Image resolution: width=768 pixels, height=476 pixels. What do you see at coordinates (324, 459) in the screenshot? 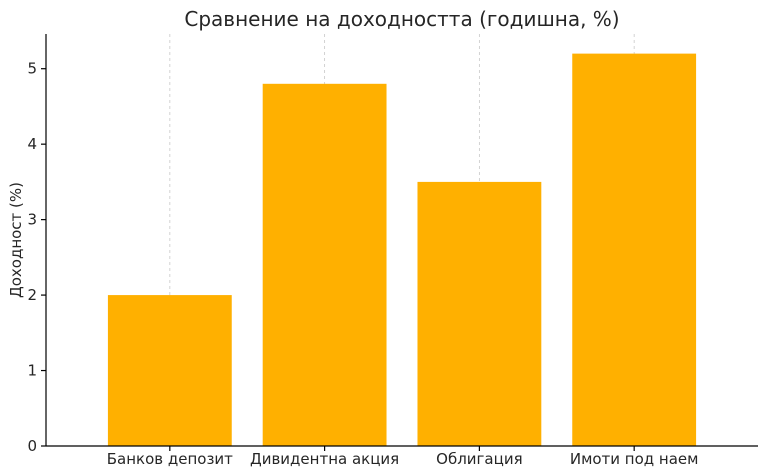
I see `x-tick-label: Дивидентна акция` at bounding box center [324, 459].